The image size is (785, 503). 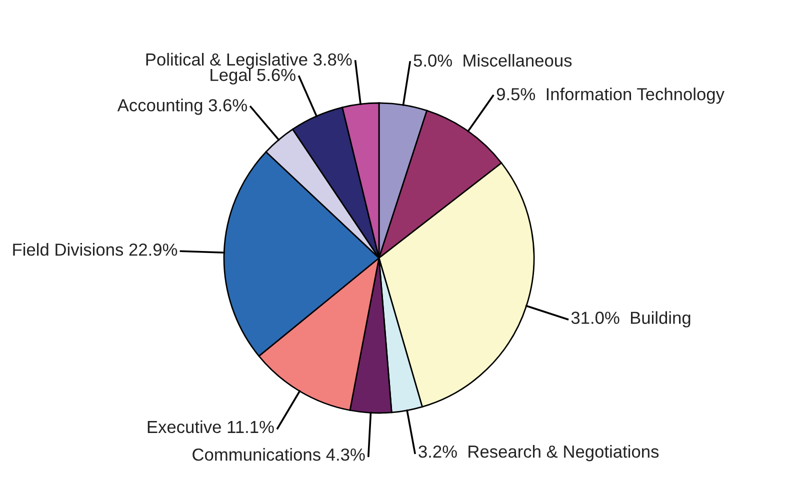 What do you see at coordinates (211, 427) in the screenshot?
I see `slice-label: Executive 11.1%` at bounding box center [211, 427].